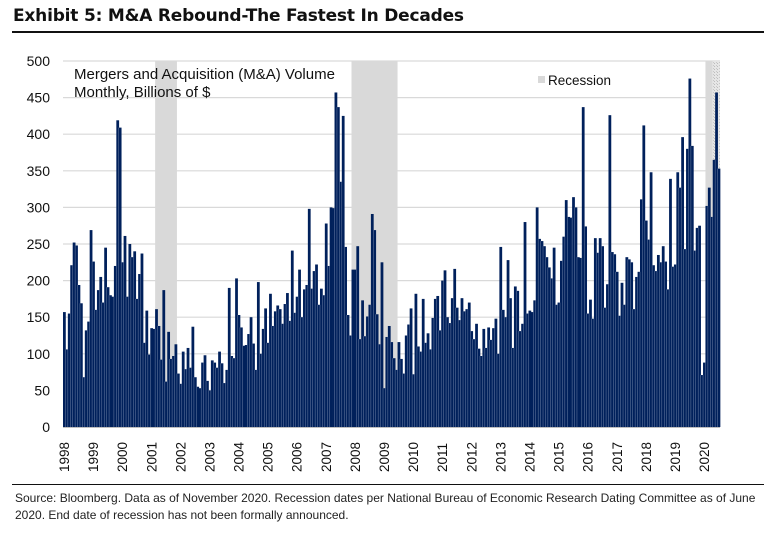 The width and height of the screenshot is (775, 547). Describe the element at coordinates (617, 457) in the screenshot. I see `x-tick-label-2017: 2017` at that location.